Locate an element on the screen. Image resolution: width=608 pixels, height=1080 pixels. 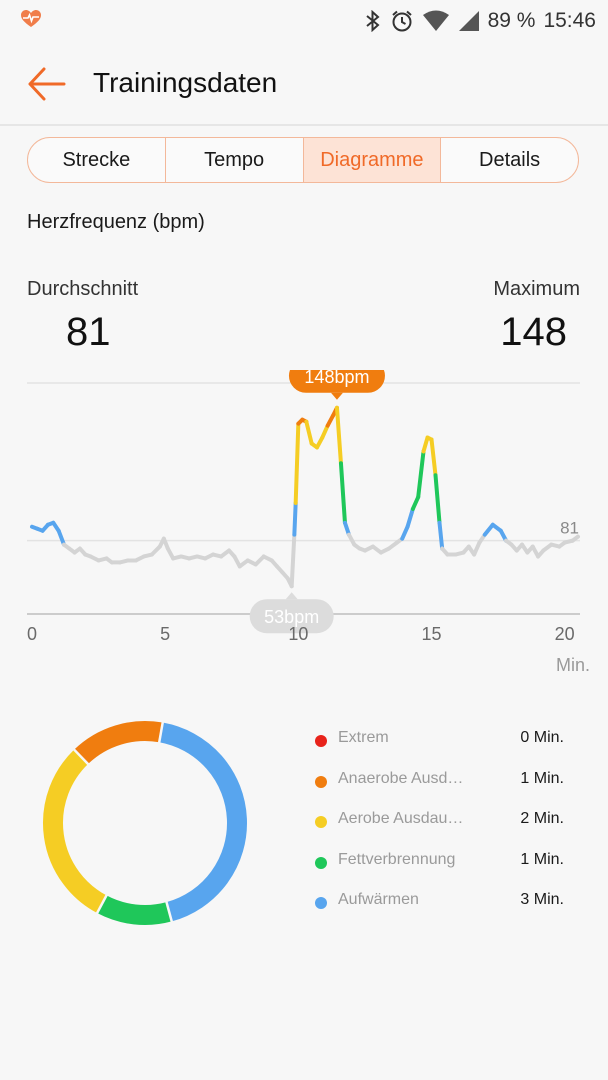
average-value: 81 is located at coordinates (88, 332).